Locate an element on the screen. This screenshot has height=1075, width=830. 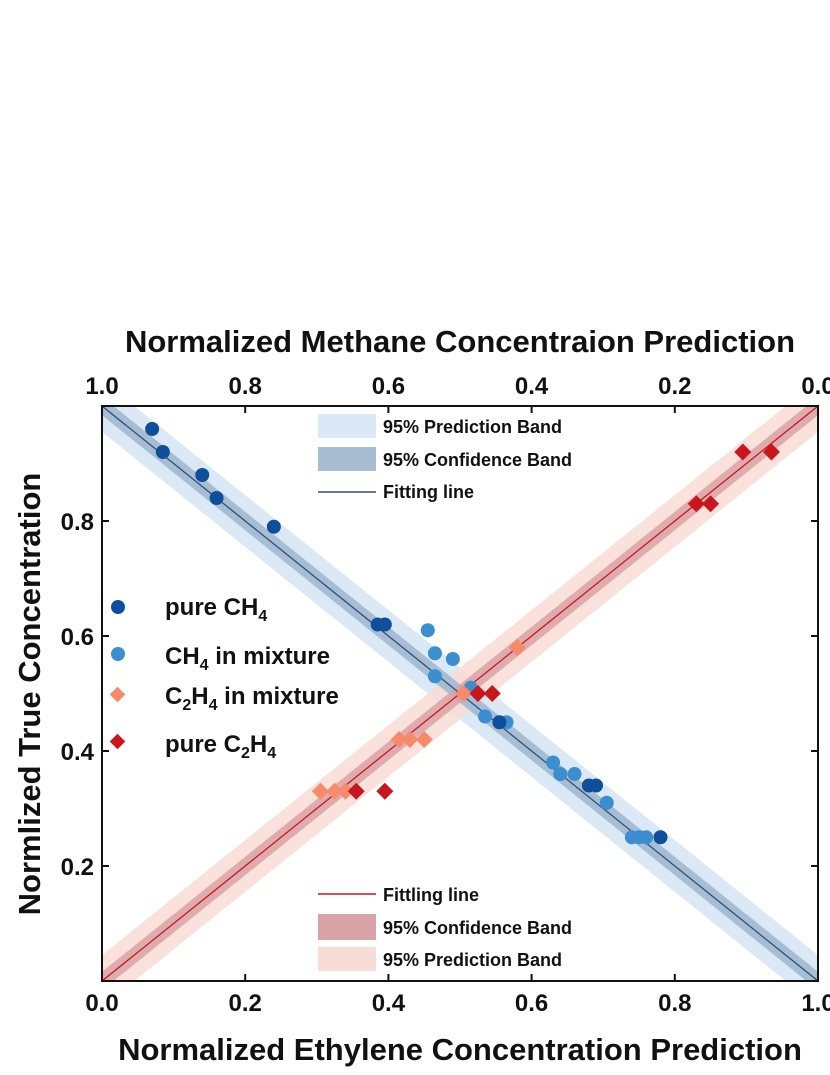
legend-bottom-prediction-swatch is located at coordinates (347, 959).